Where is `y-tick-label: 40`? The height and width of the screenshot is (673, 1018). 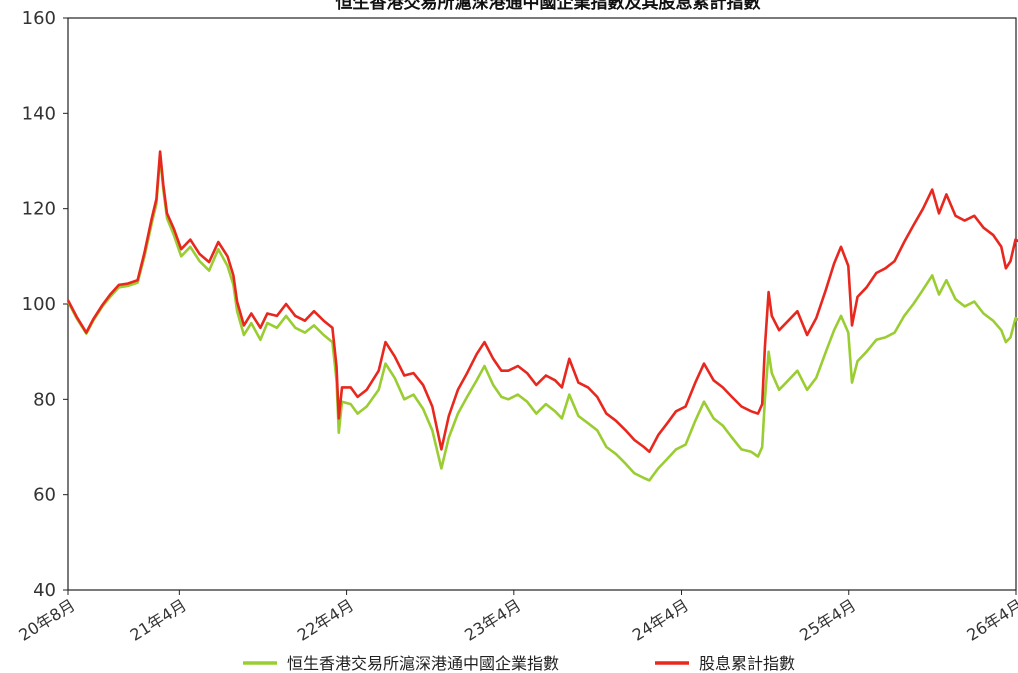
y-tick-label: 40 is located at coordinates (44, 590).